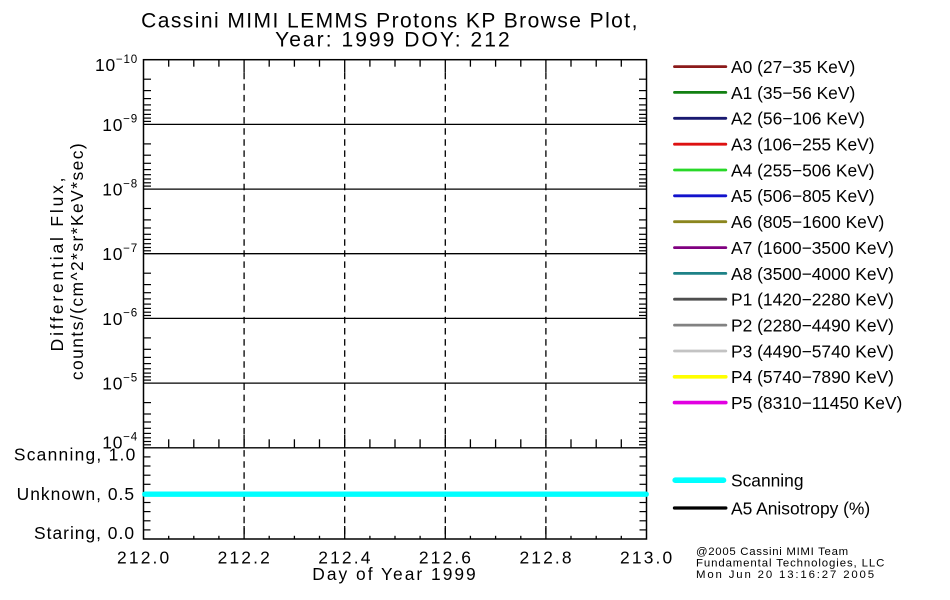 The height and width of the screenshot is (600, 950). Describe the element at coordinates (812, 248) in the screenshot. I see `svg-text: A7 (1600−3500 KeV)` at that location.